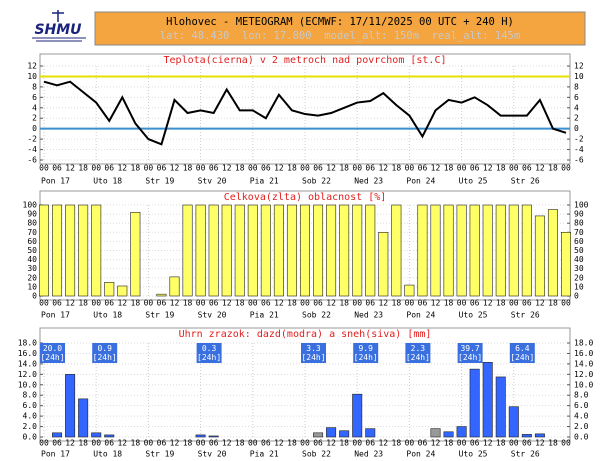  What do you see at coordinates (27, 384) in the screenshot?
I see `y-tick-label: 10.0` at bounding box center [27, 384].